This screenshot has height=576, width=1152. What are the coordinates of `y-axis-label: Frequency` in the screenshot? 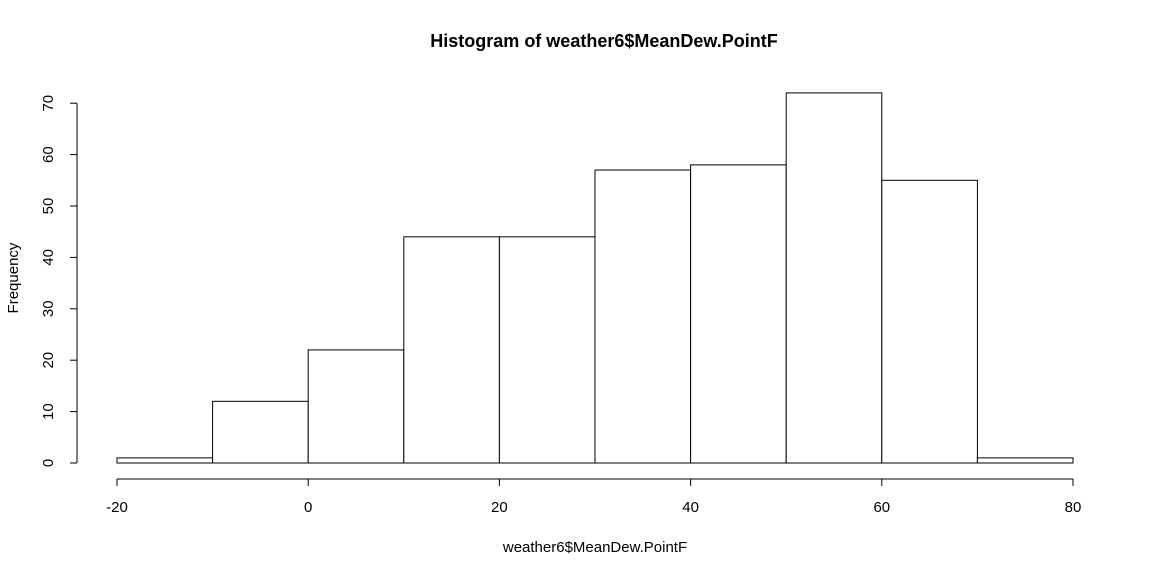 It's located at (13, 277).